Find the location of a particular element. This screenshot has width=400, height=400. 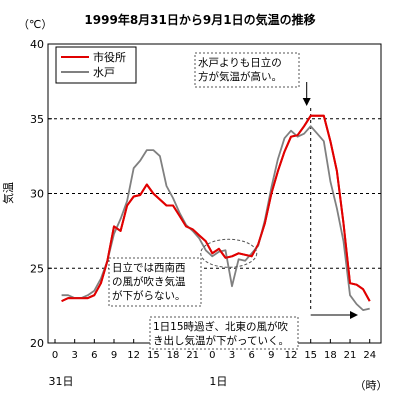

annotation-line: 水戸よりも日立の is located at coordinates (240, 62).